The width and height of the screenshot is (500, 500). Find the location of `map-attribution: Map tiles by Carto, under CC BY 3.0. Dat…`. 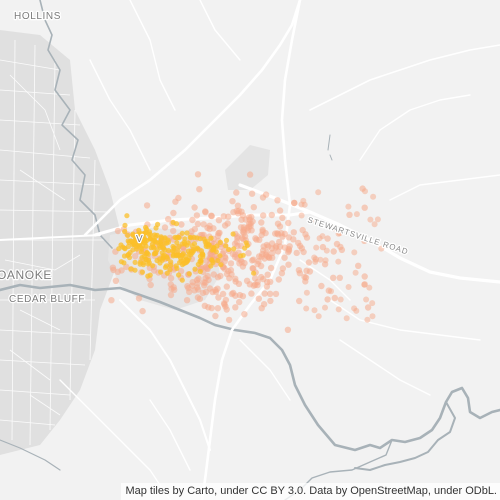

map-attribution: Map tiles by Carto, under CC BY 3.0. Dat… is located at coordinates (310, 491).